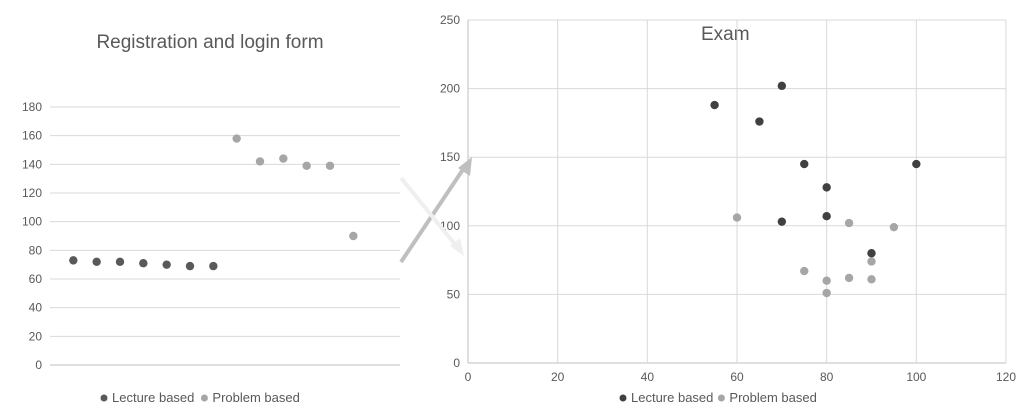 This screenshot has width=1020, height=414. Describe the element at coordinates (450, 20) in the screenshot. I see `y-tick-label: 250` at that location.